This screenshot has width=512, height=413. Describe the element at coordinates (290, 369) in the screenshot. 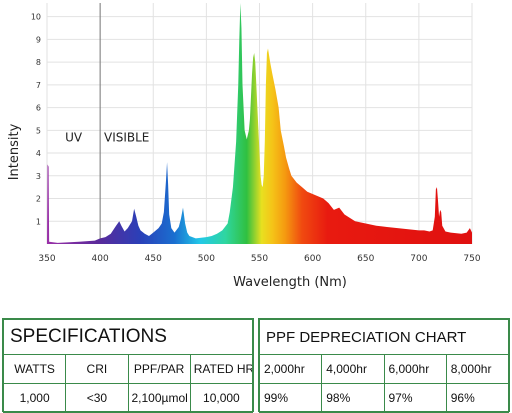

I see `ppf-header-2000hr: 2,000hr` at that location.